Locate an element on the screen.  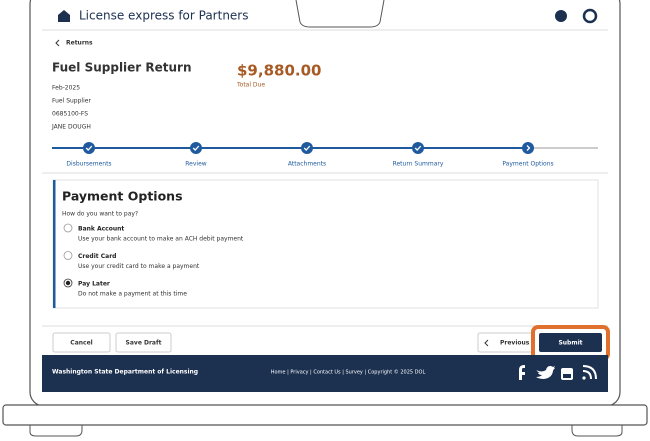
amount: $9,880.00 is located at coordinates (279, 71).